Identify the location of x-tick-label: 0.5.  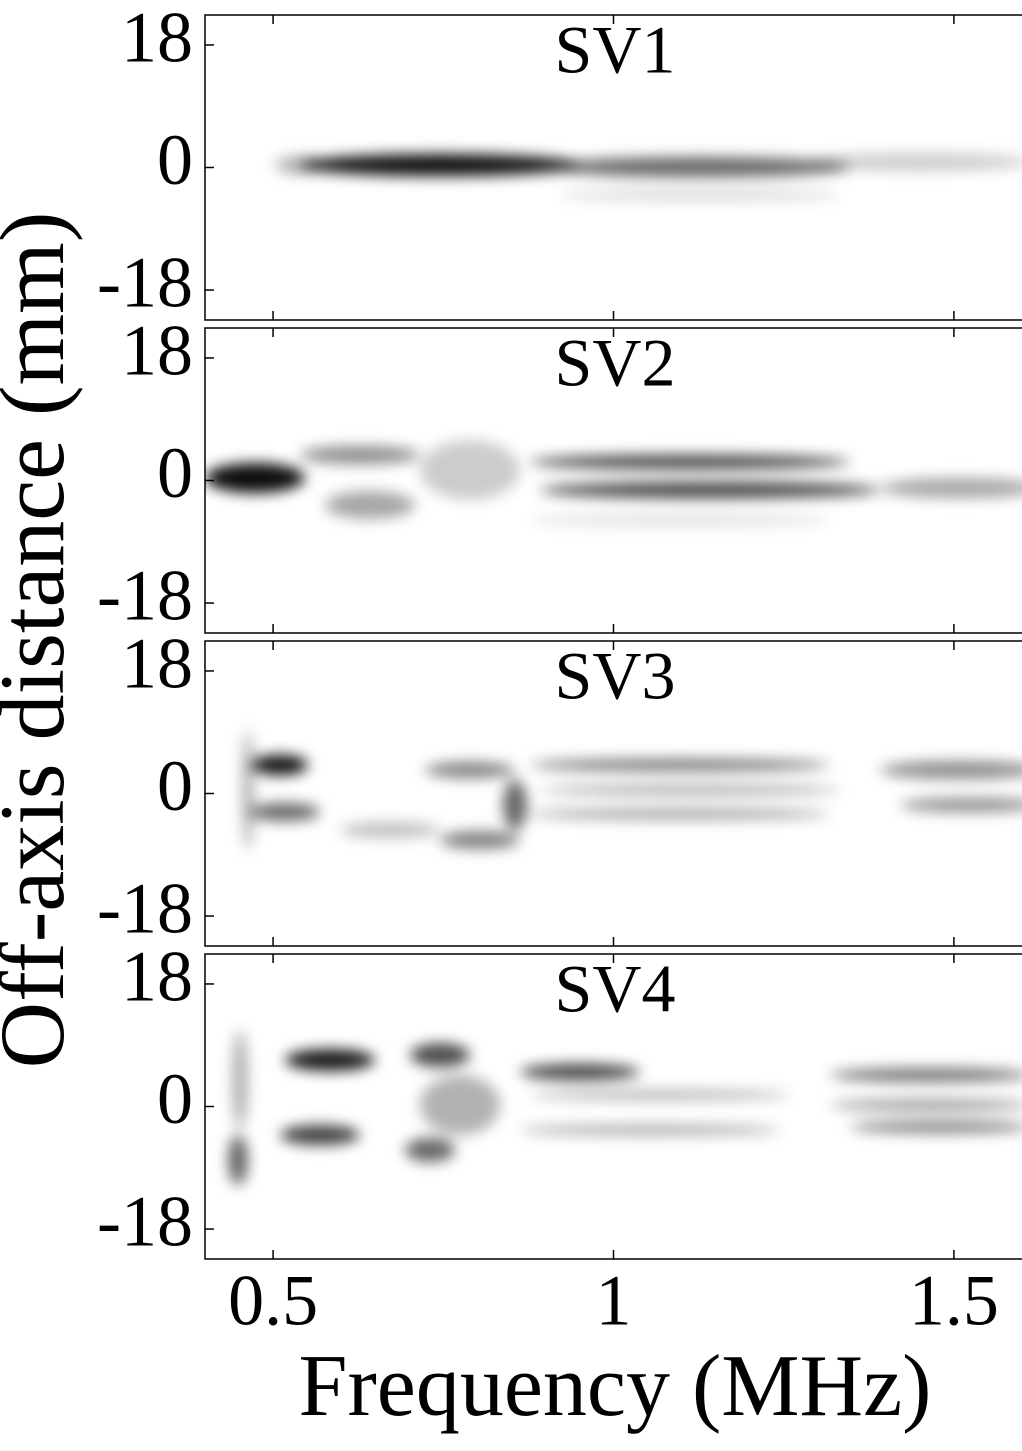
(273, 1301).